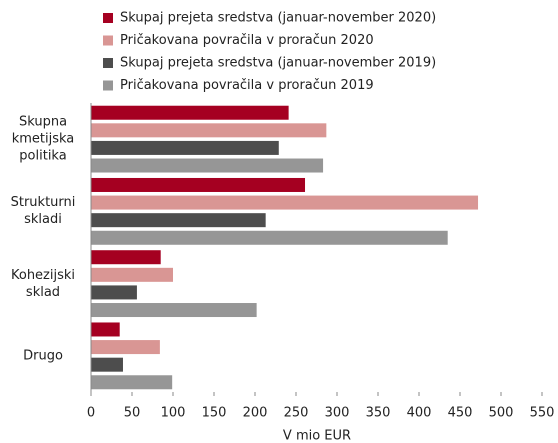 The image size is (558, 443). I want to click on x-tick-label: 450, so click(460, 413).